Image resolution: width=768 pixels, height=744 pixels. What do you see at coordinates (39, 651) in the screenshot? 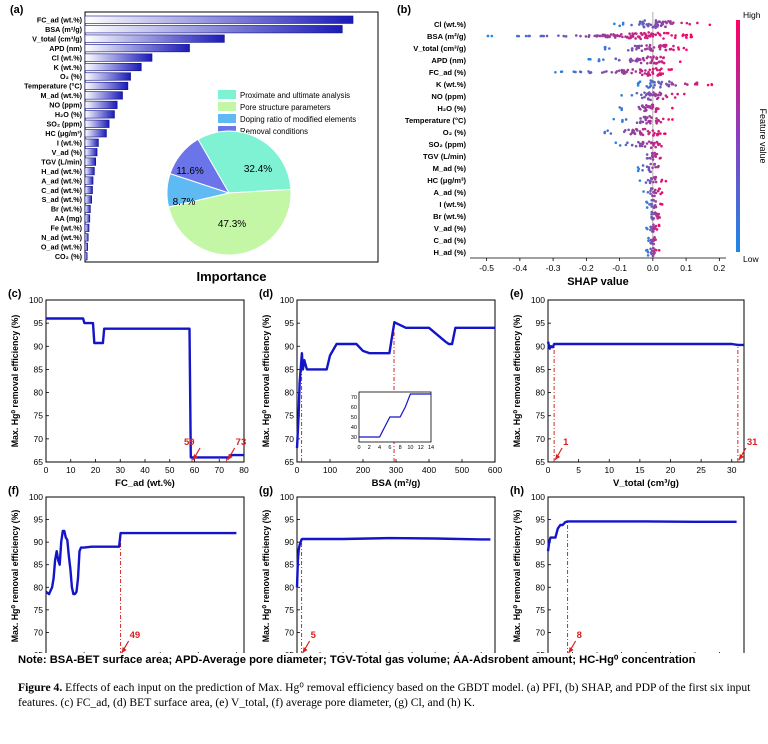
I see `pdp-ytick-label: 65` at bounding box center [39, 651].